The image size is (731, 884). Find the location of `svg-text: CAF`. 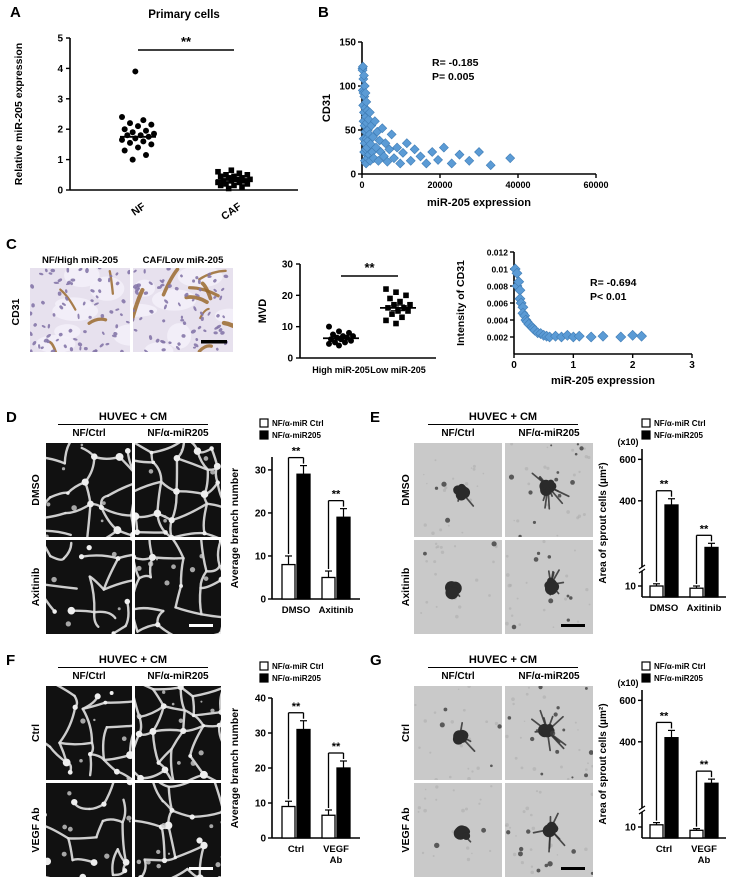

svg-text: CAF is located at coordinates (231, 211).